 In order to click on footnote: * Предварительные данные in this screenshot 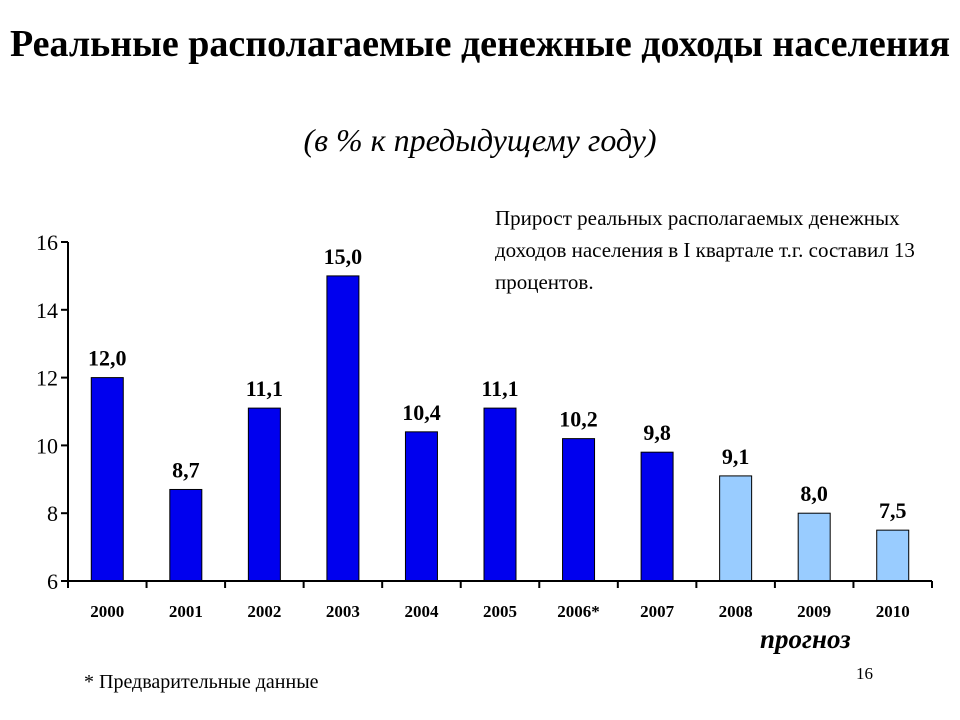, I will do `click(201, 682)`.